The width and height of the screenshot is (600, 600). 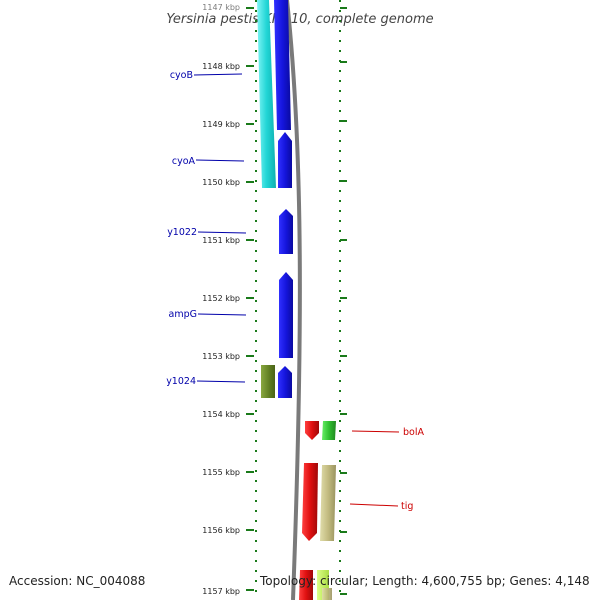 I want to click on gene-label-y1024: y1024, so click(x=181, y=381).